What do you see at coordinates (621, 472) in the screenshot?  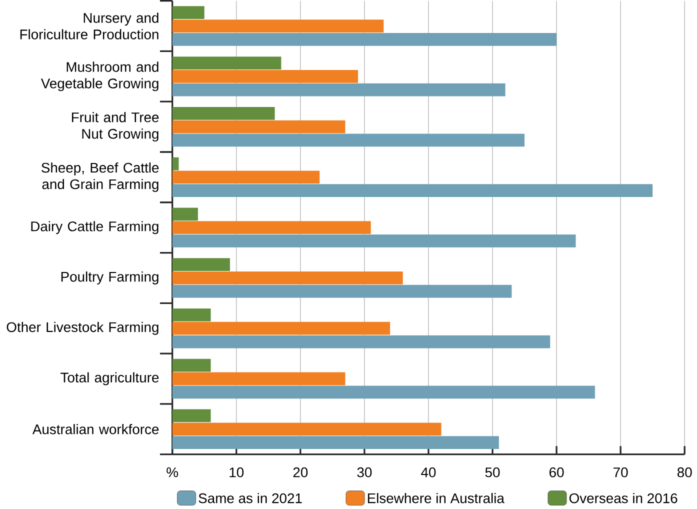 I see `x-tick-label: 70` at bounding box center [621, 472].